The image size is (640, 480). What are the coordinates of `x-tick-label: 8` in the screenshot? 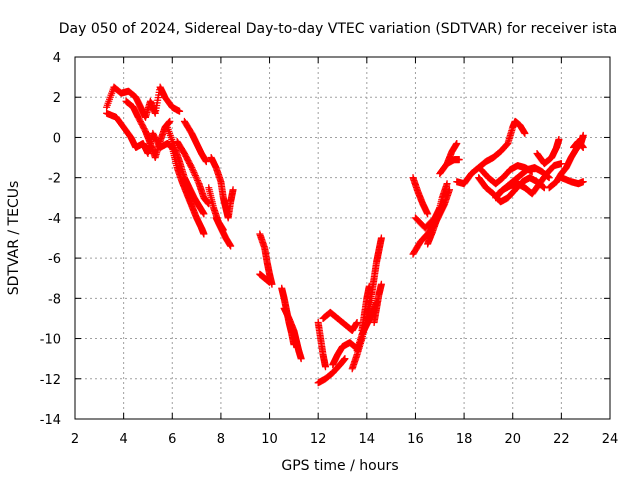 It's located at (221, 439).